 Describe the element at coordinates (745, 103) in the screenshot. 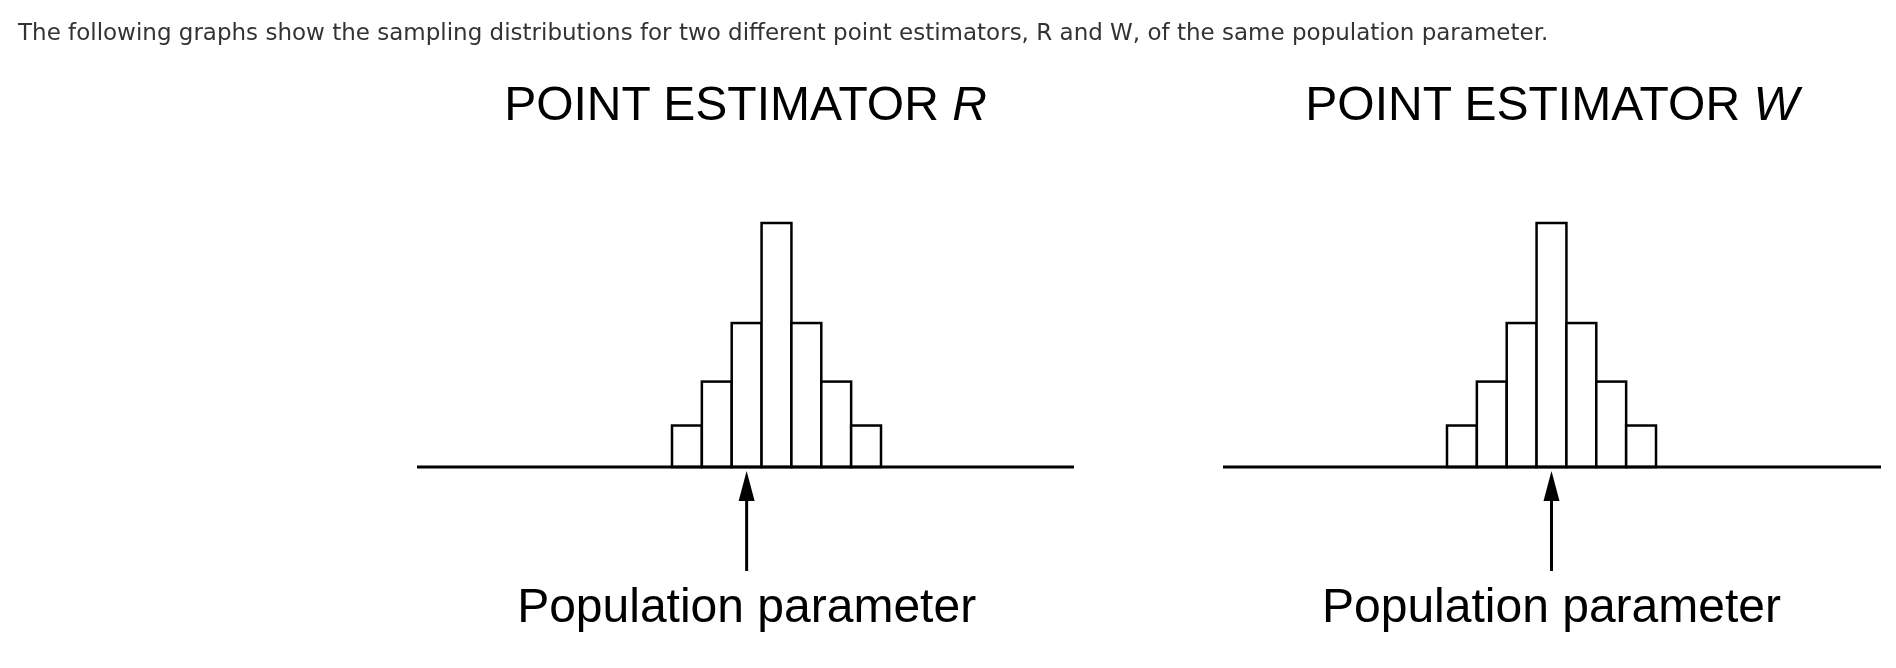

I see `chart-title: POINT ESTIMATOR R` at that location.